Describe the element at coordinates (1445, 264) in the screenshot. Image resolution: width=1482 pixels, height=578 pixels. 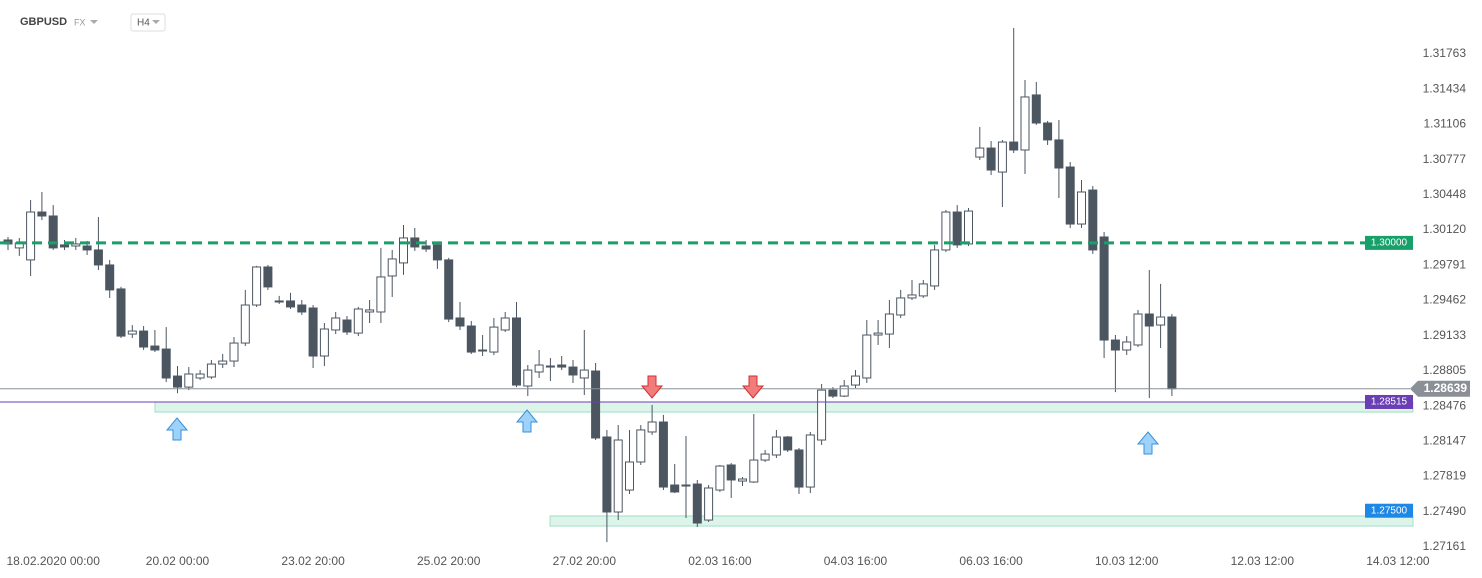
I see `y-tick-label: 1.29791` at that location.